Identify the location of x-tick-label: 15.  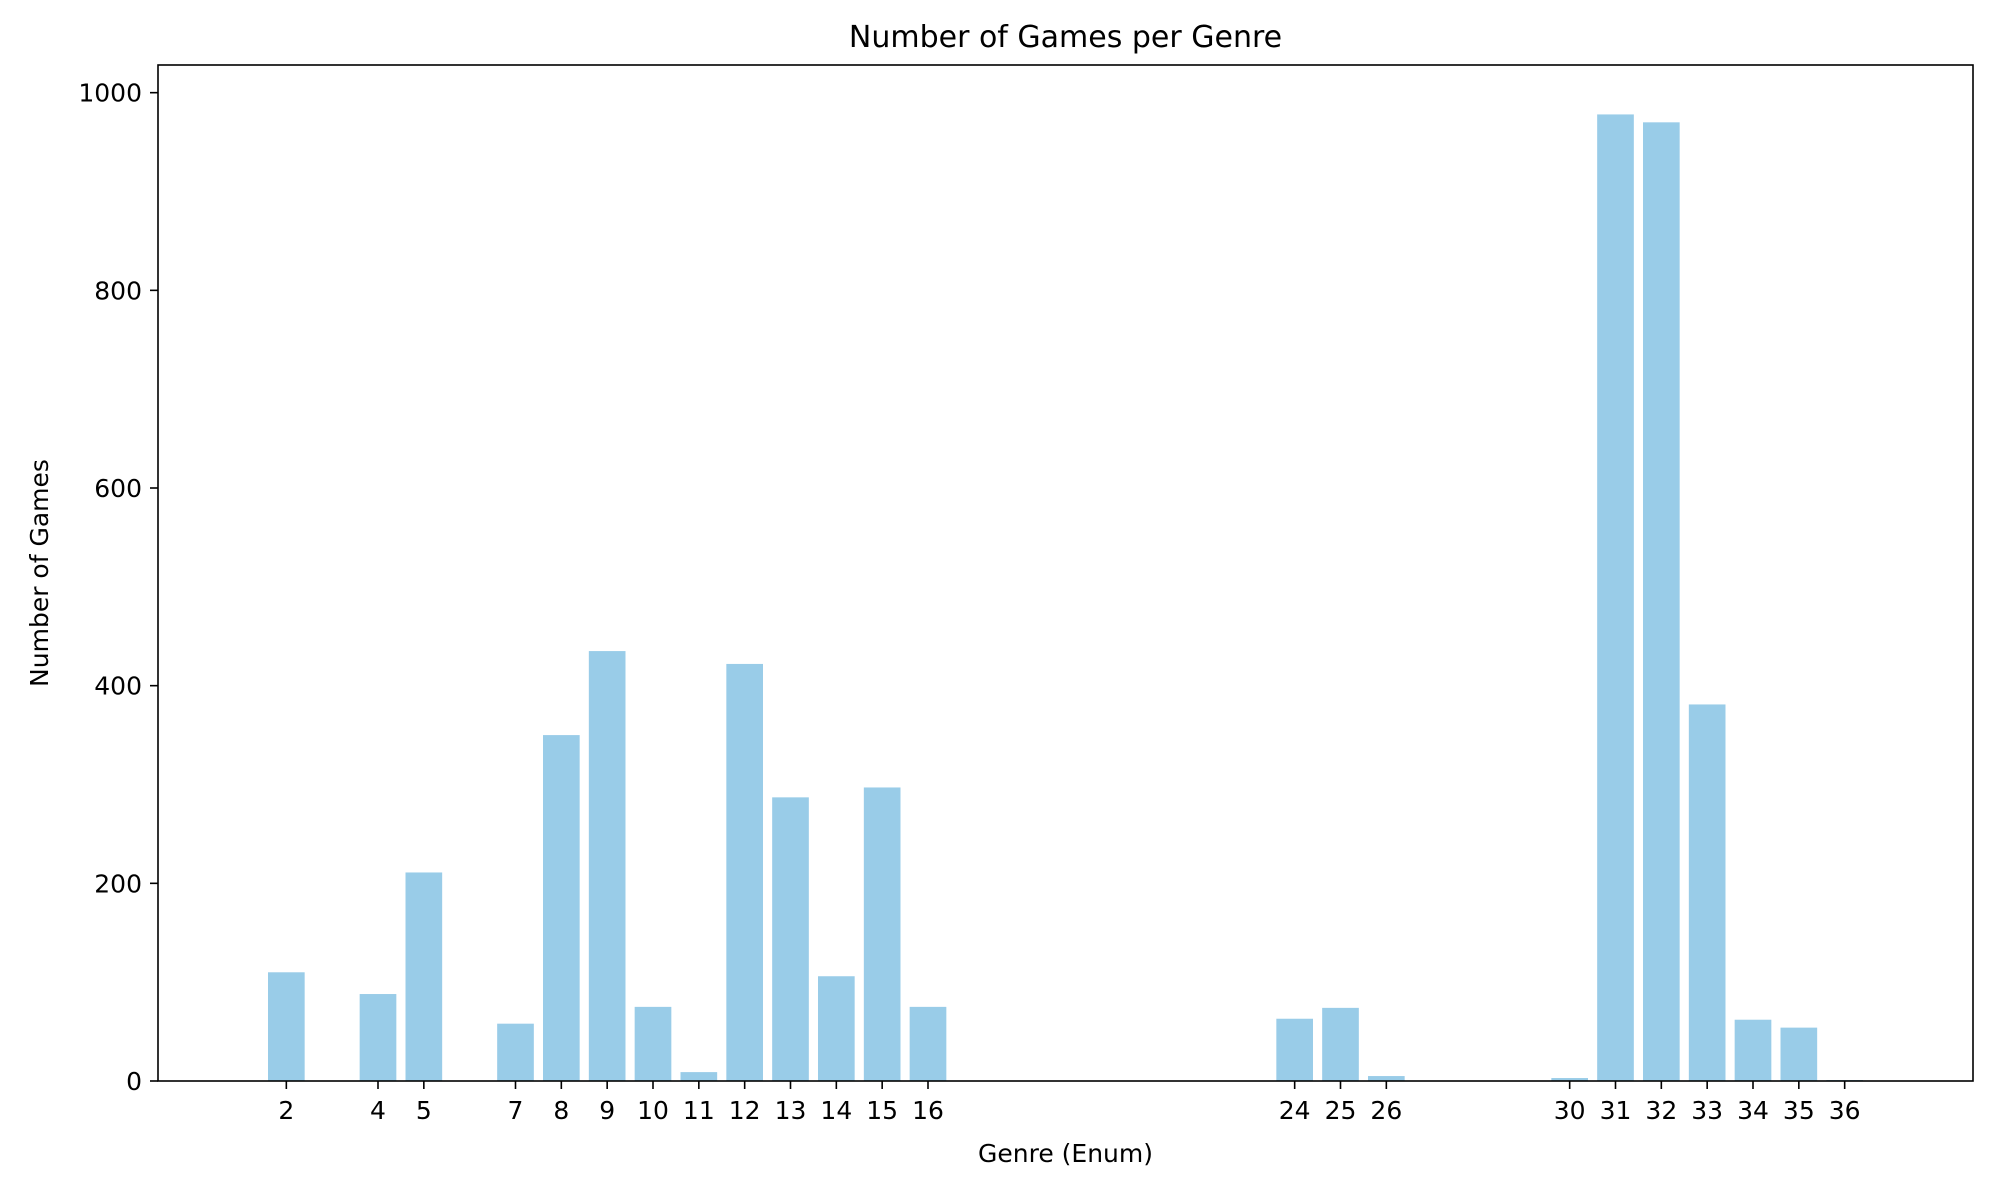
(882, 1110).